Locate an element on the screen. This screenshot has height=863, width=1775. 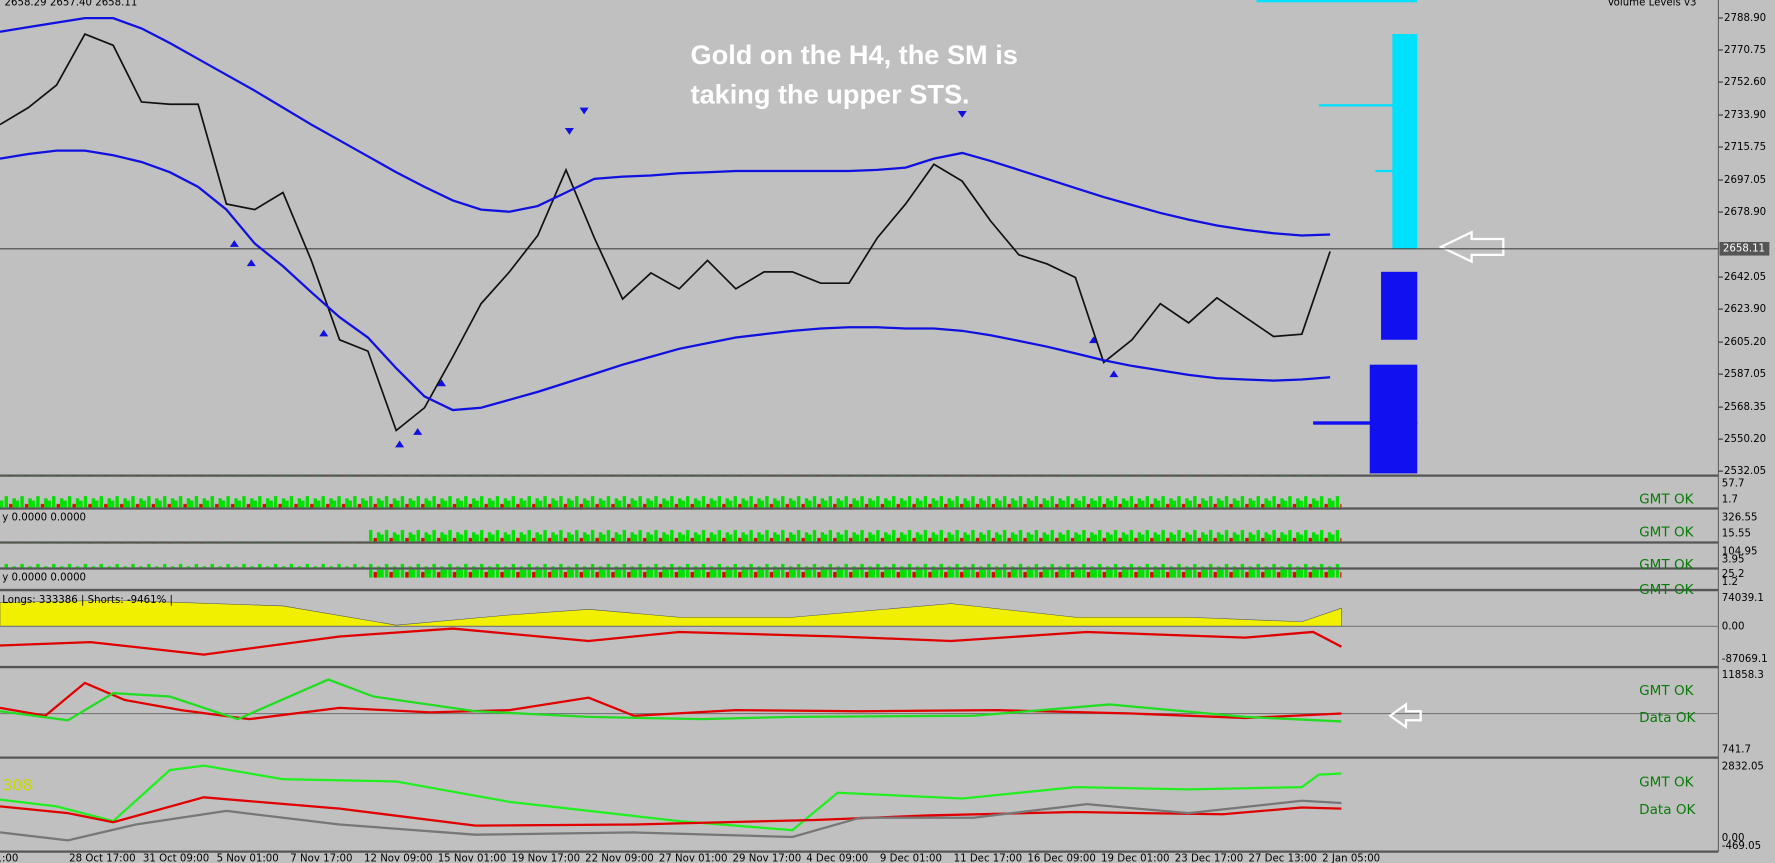
y-tick-label: 2678.90 is located at coordinates (1745, 212).